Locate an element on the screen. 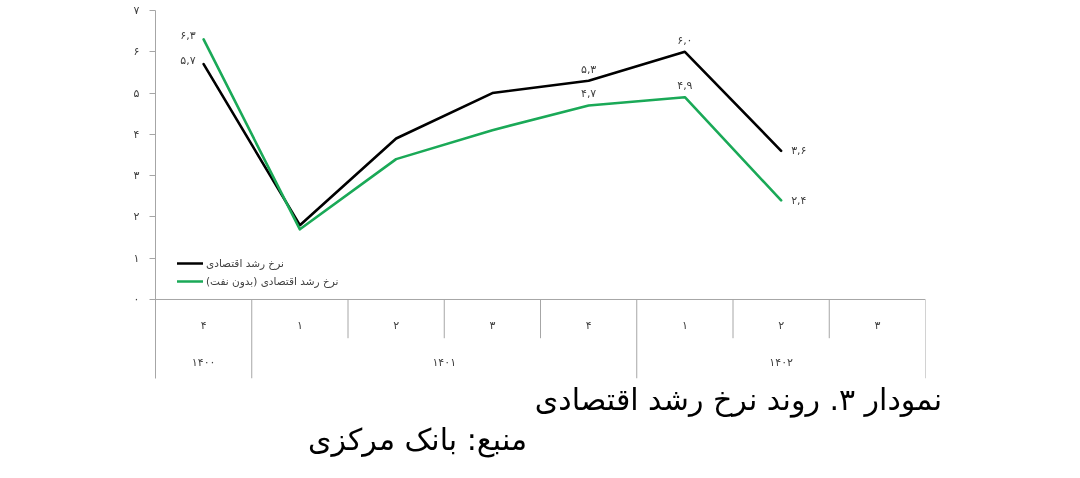 The height and width of the screenshot is (478, 1080). text: ۱۴۰۰ is located at coordinates (203, 363).